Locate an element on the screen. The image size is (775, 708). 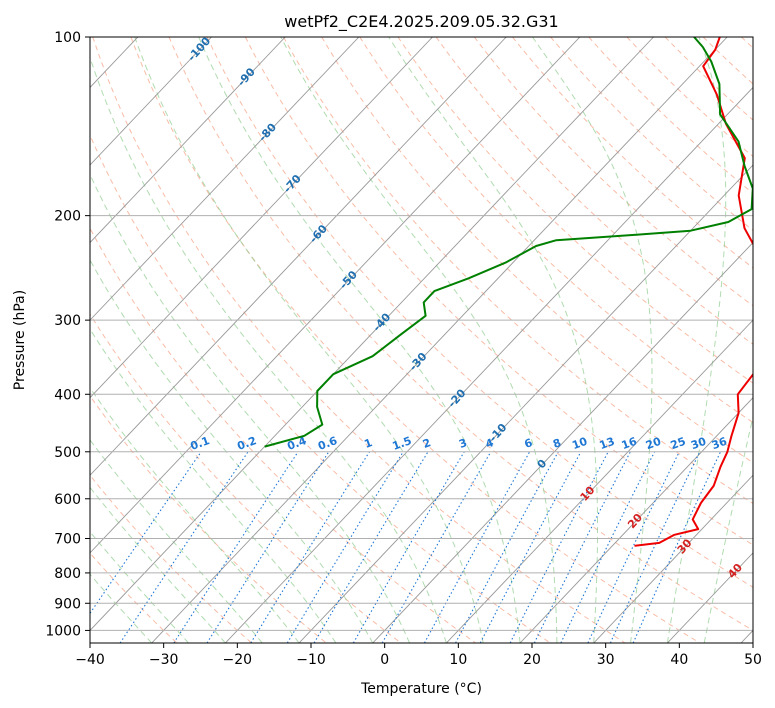
x-axis: −40 −30 −20 −10 0 10 20 30 40 50 is located at coordinates (418, 655).